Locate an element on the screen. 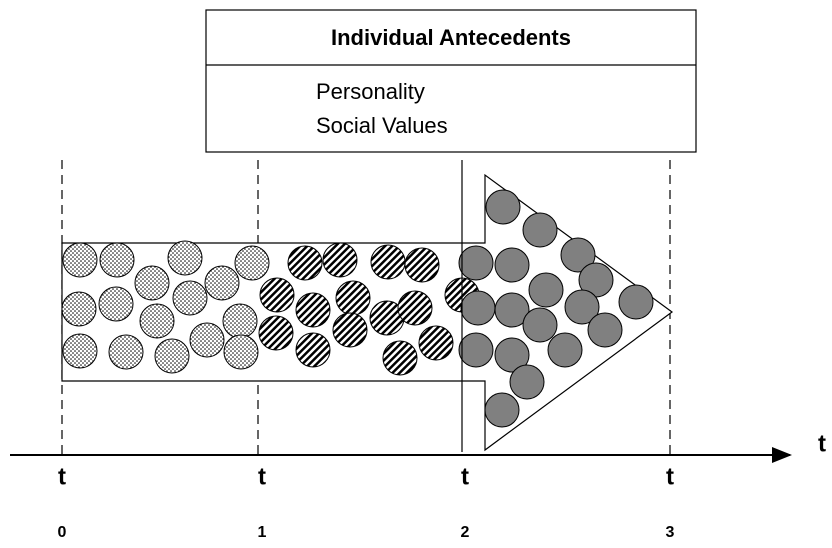 Image resolution: width=832 pixels, height=548 pixels. tick-subscript: 3 is located at coordinates (670, 532).